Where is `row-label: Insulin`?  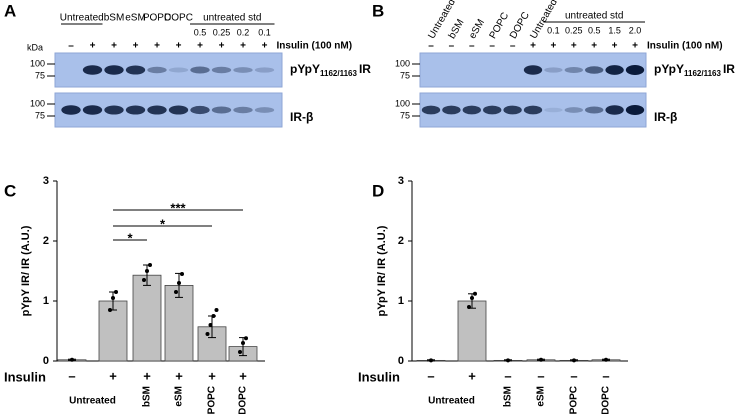
row-label: Insulin is located at coordinates (379, 376).